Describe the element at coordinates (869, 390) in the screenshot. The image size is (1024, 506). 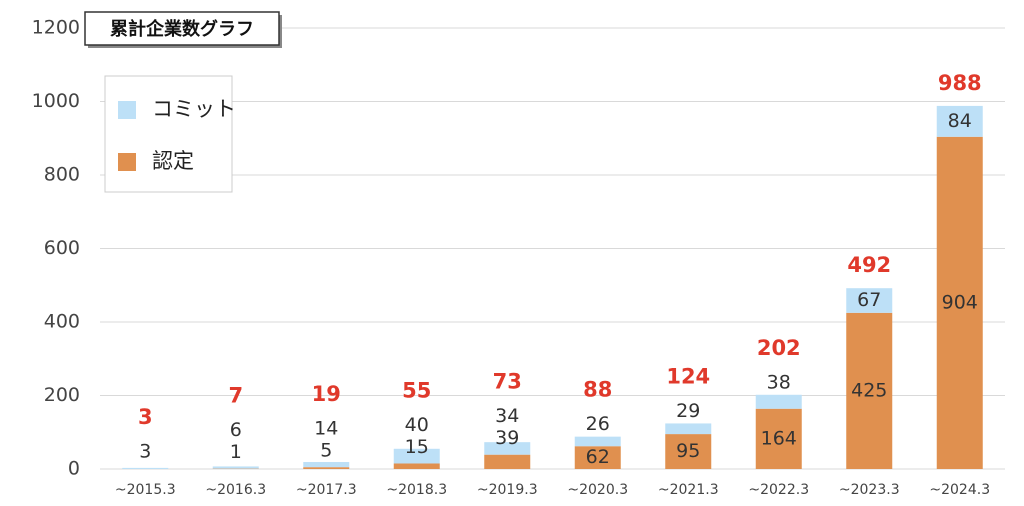
I see `data-label: 425` at that location.